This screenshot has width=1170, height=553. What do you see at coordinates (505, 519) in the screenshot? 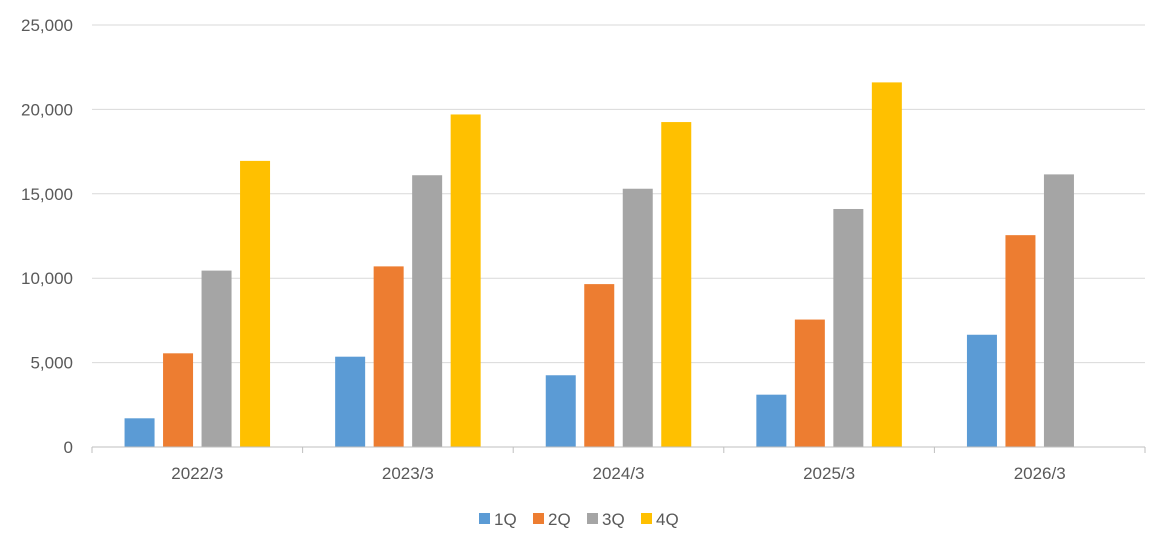
I see `legend-label-1Q: 1Q` at bounding box center [505, 519].